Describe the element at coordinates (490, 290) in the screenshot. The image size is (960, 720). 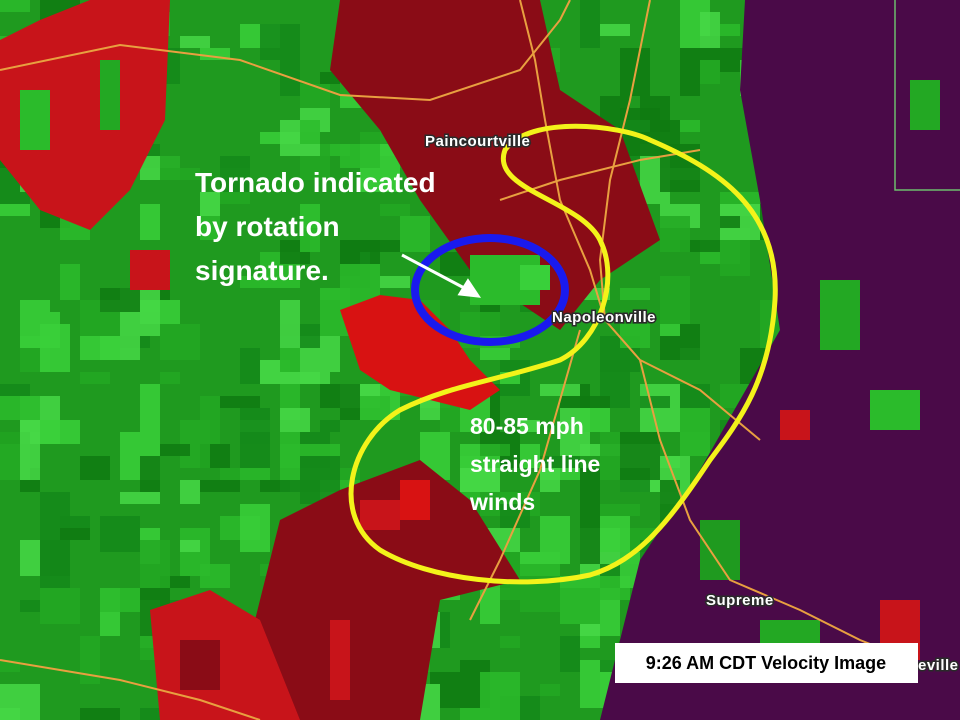
I see `rotation-circle` at that location.